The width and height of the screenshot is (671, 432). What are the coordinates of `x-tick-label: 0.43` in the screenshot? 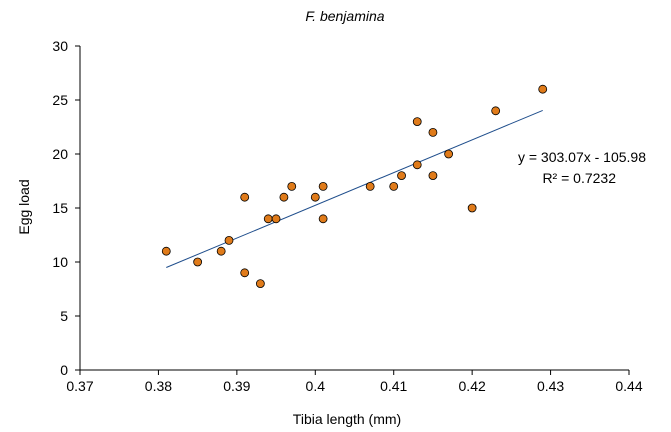 It's located at (550, 386).